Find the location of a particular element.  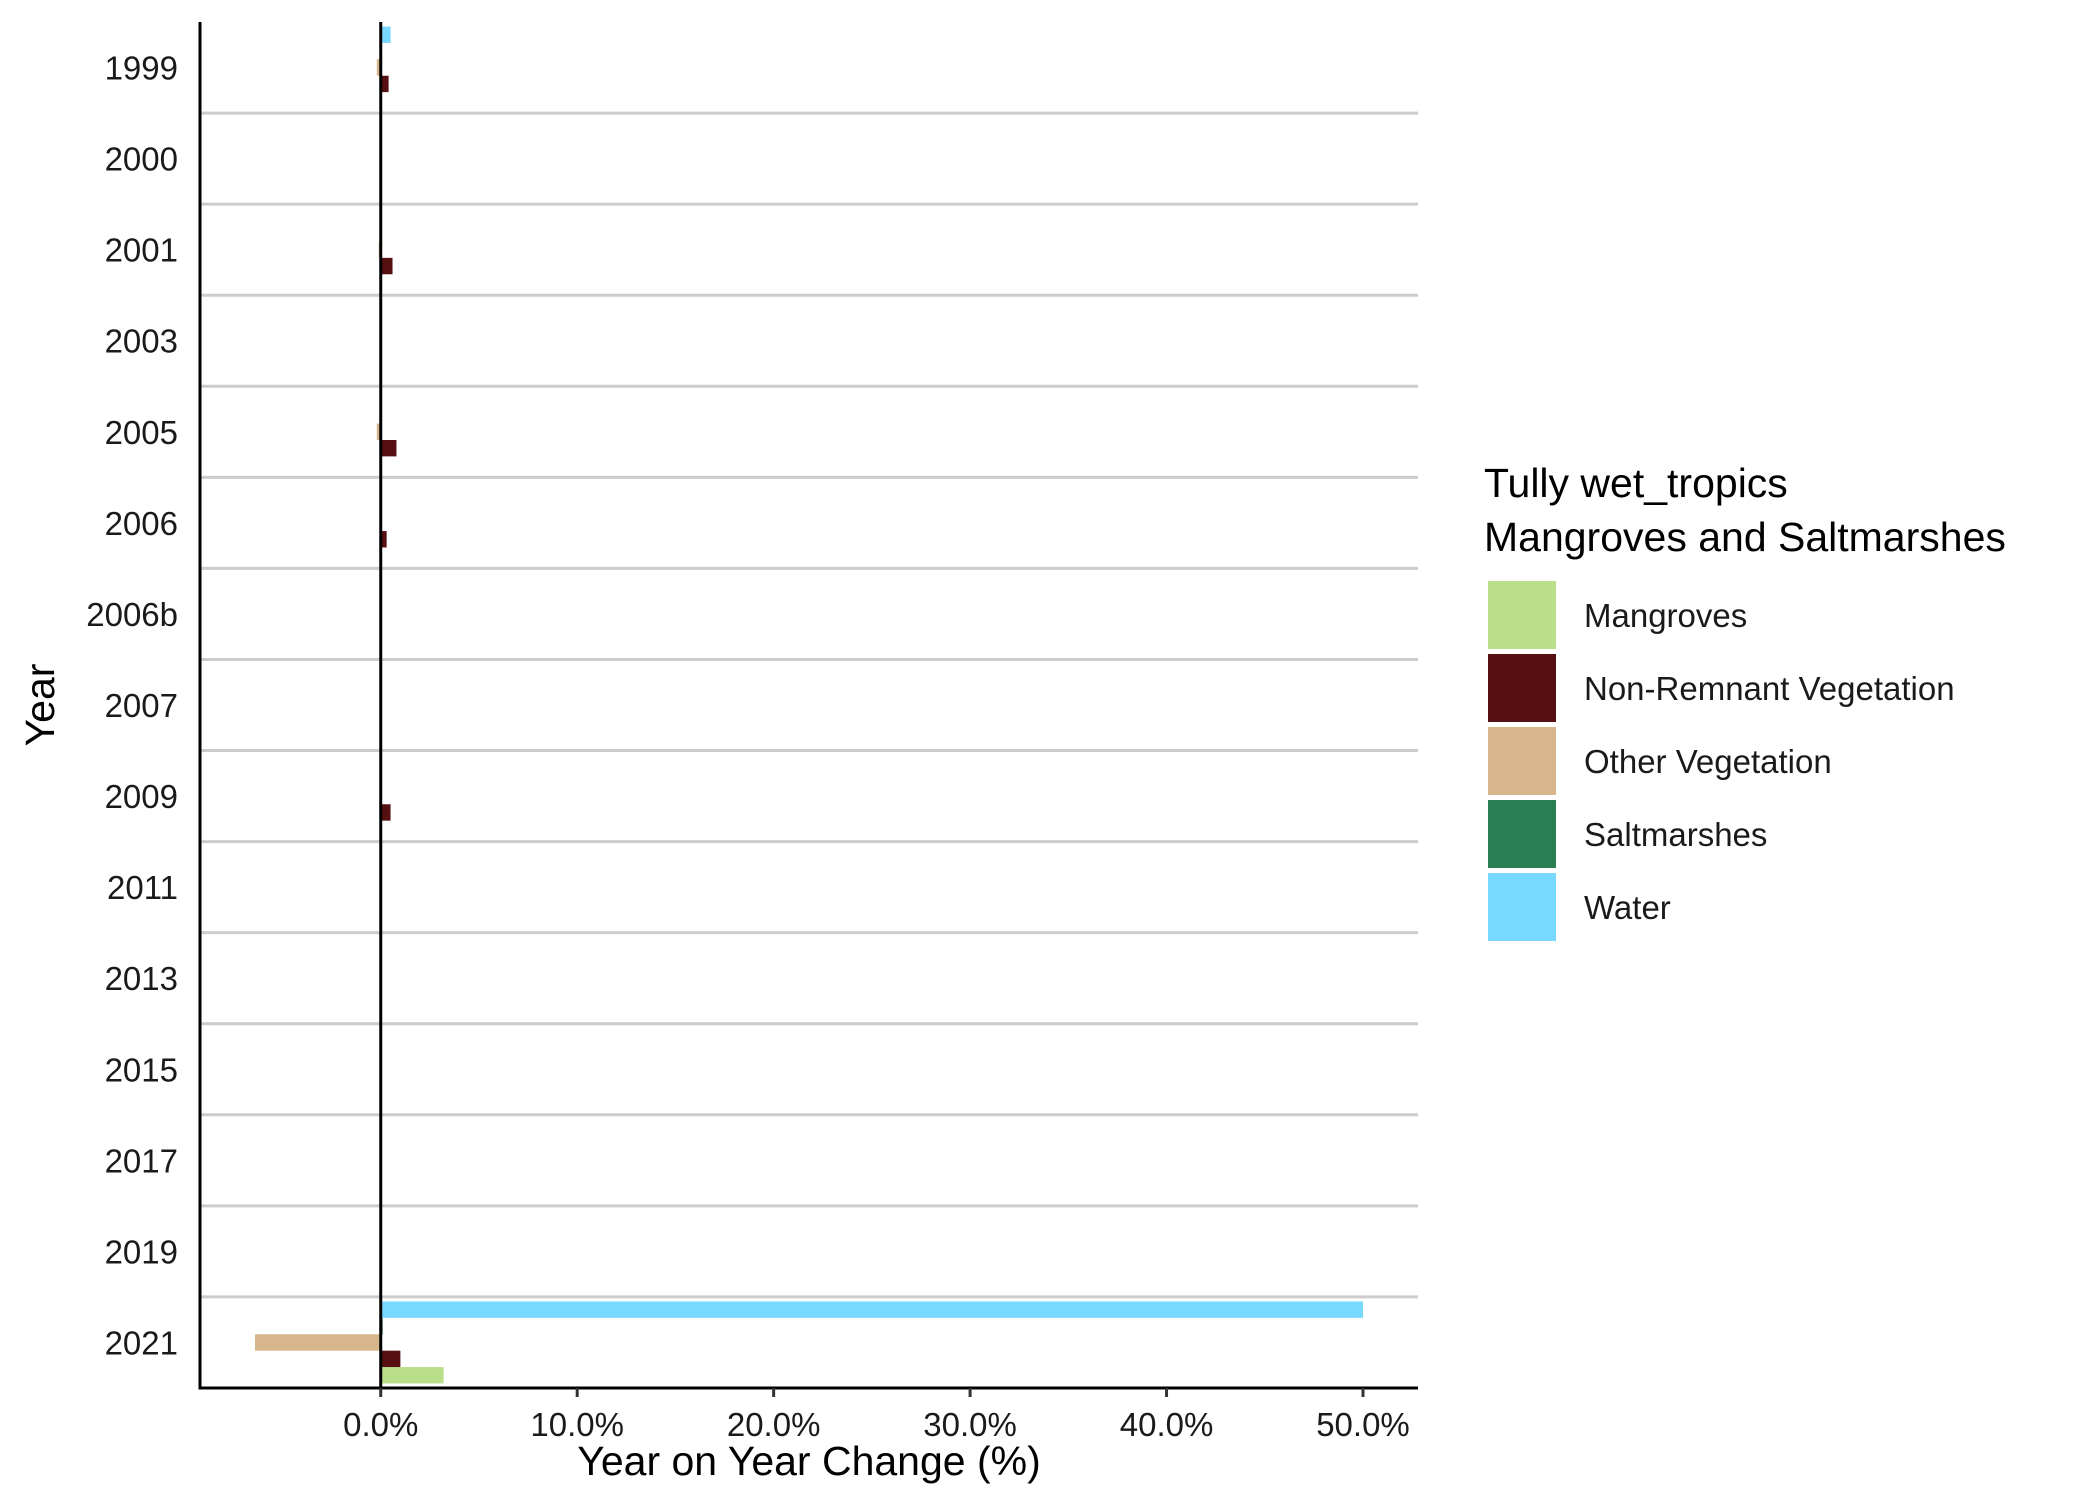

y-tick-label: 2003 is located at coordinates (141, 341).